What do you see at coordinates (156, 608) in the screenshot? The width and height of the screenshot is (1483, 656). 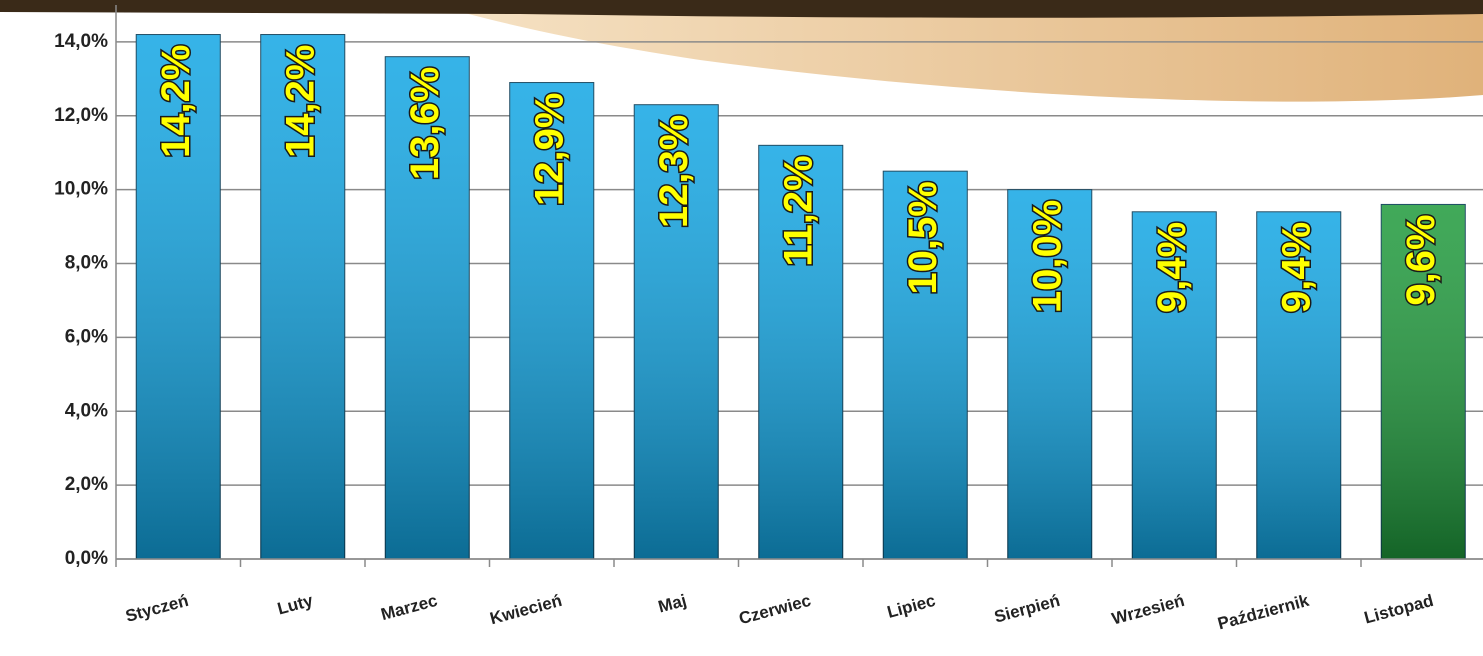 I see `x-tick-label: Styczeń` at bounding box center [156, 608].